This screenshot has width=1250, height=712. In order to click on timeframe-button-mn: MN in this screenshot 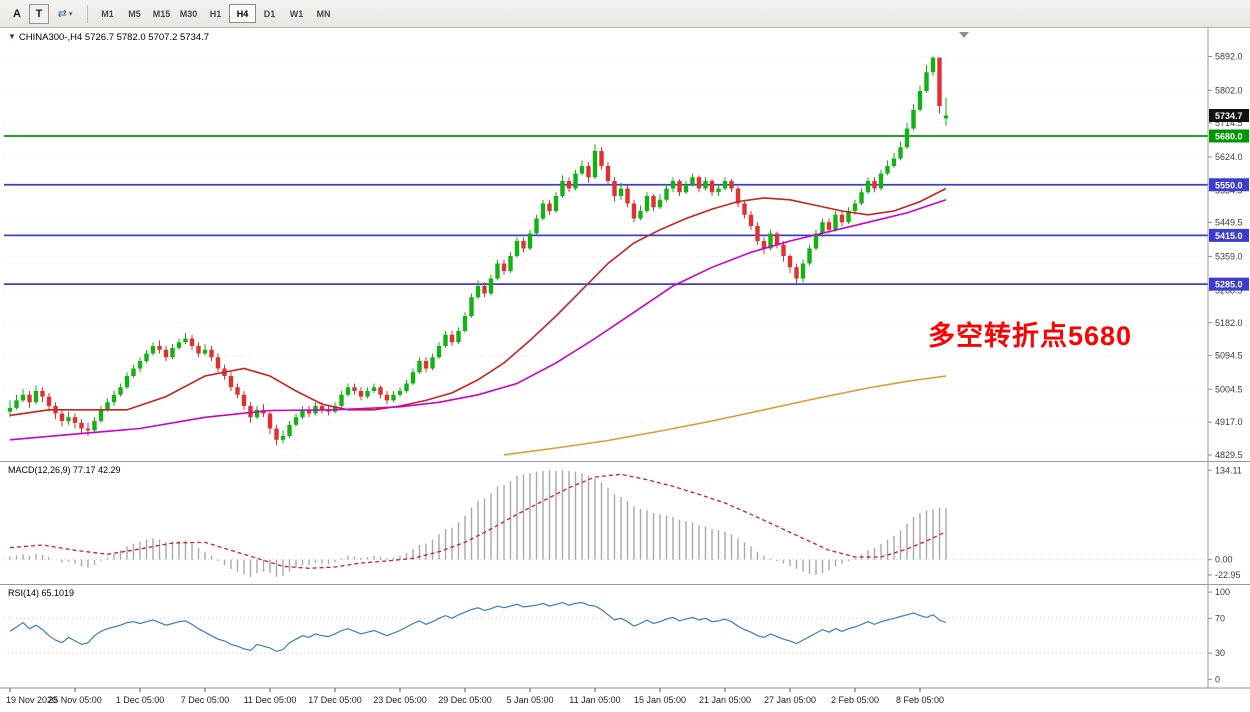, I will do `click(323, 13)`.